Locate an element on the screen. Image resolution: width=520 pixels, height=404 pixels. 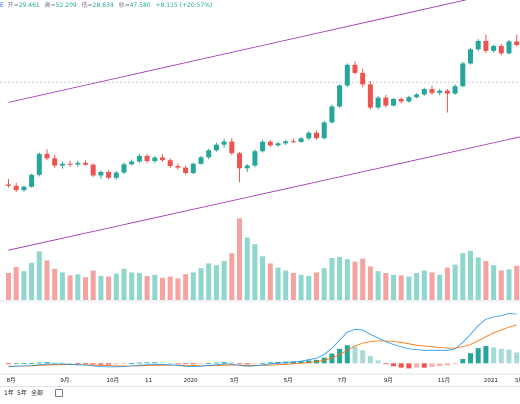
time-axis-label: 5月 is located at coordinates (288, 380).